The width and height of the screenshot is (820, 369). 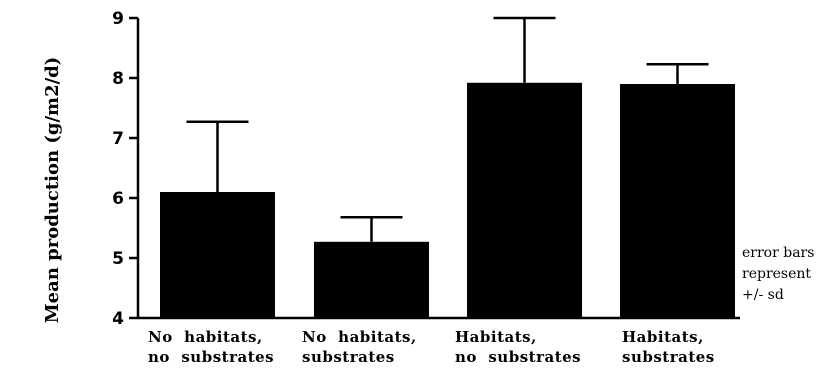 What do you see at coordinates (125, 169) in the screenshot?
I see `y-ticks: 4 5 6 7 8 9` at bounding box center [125, 169].